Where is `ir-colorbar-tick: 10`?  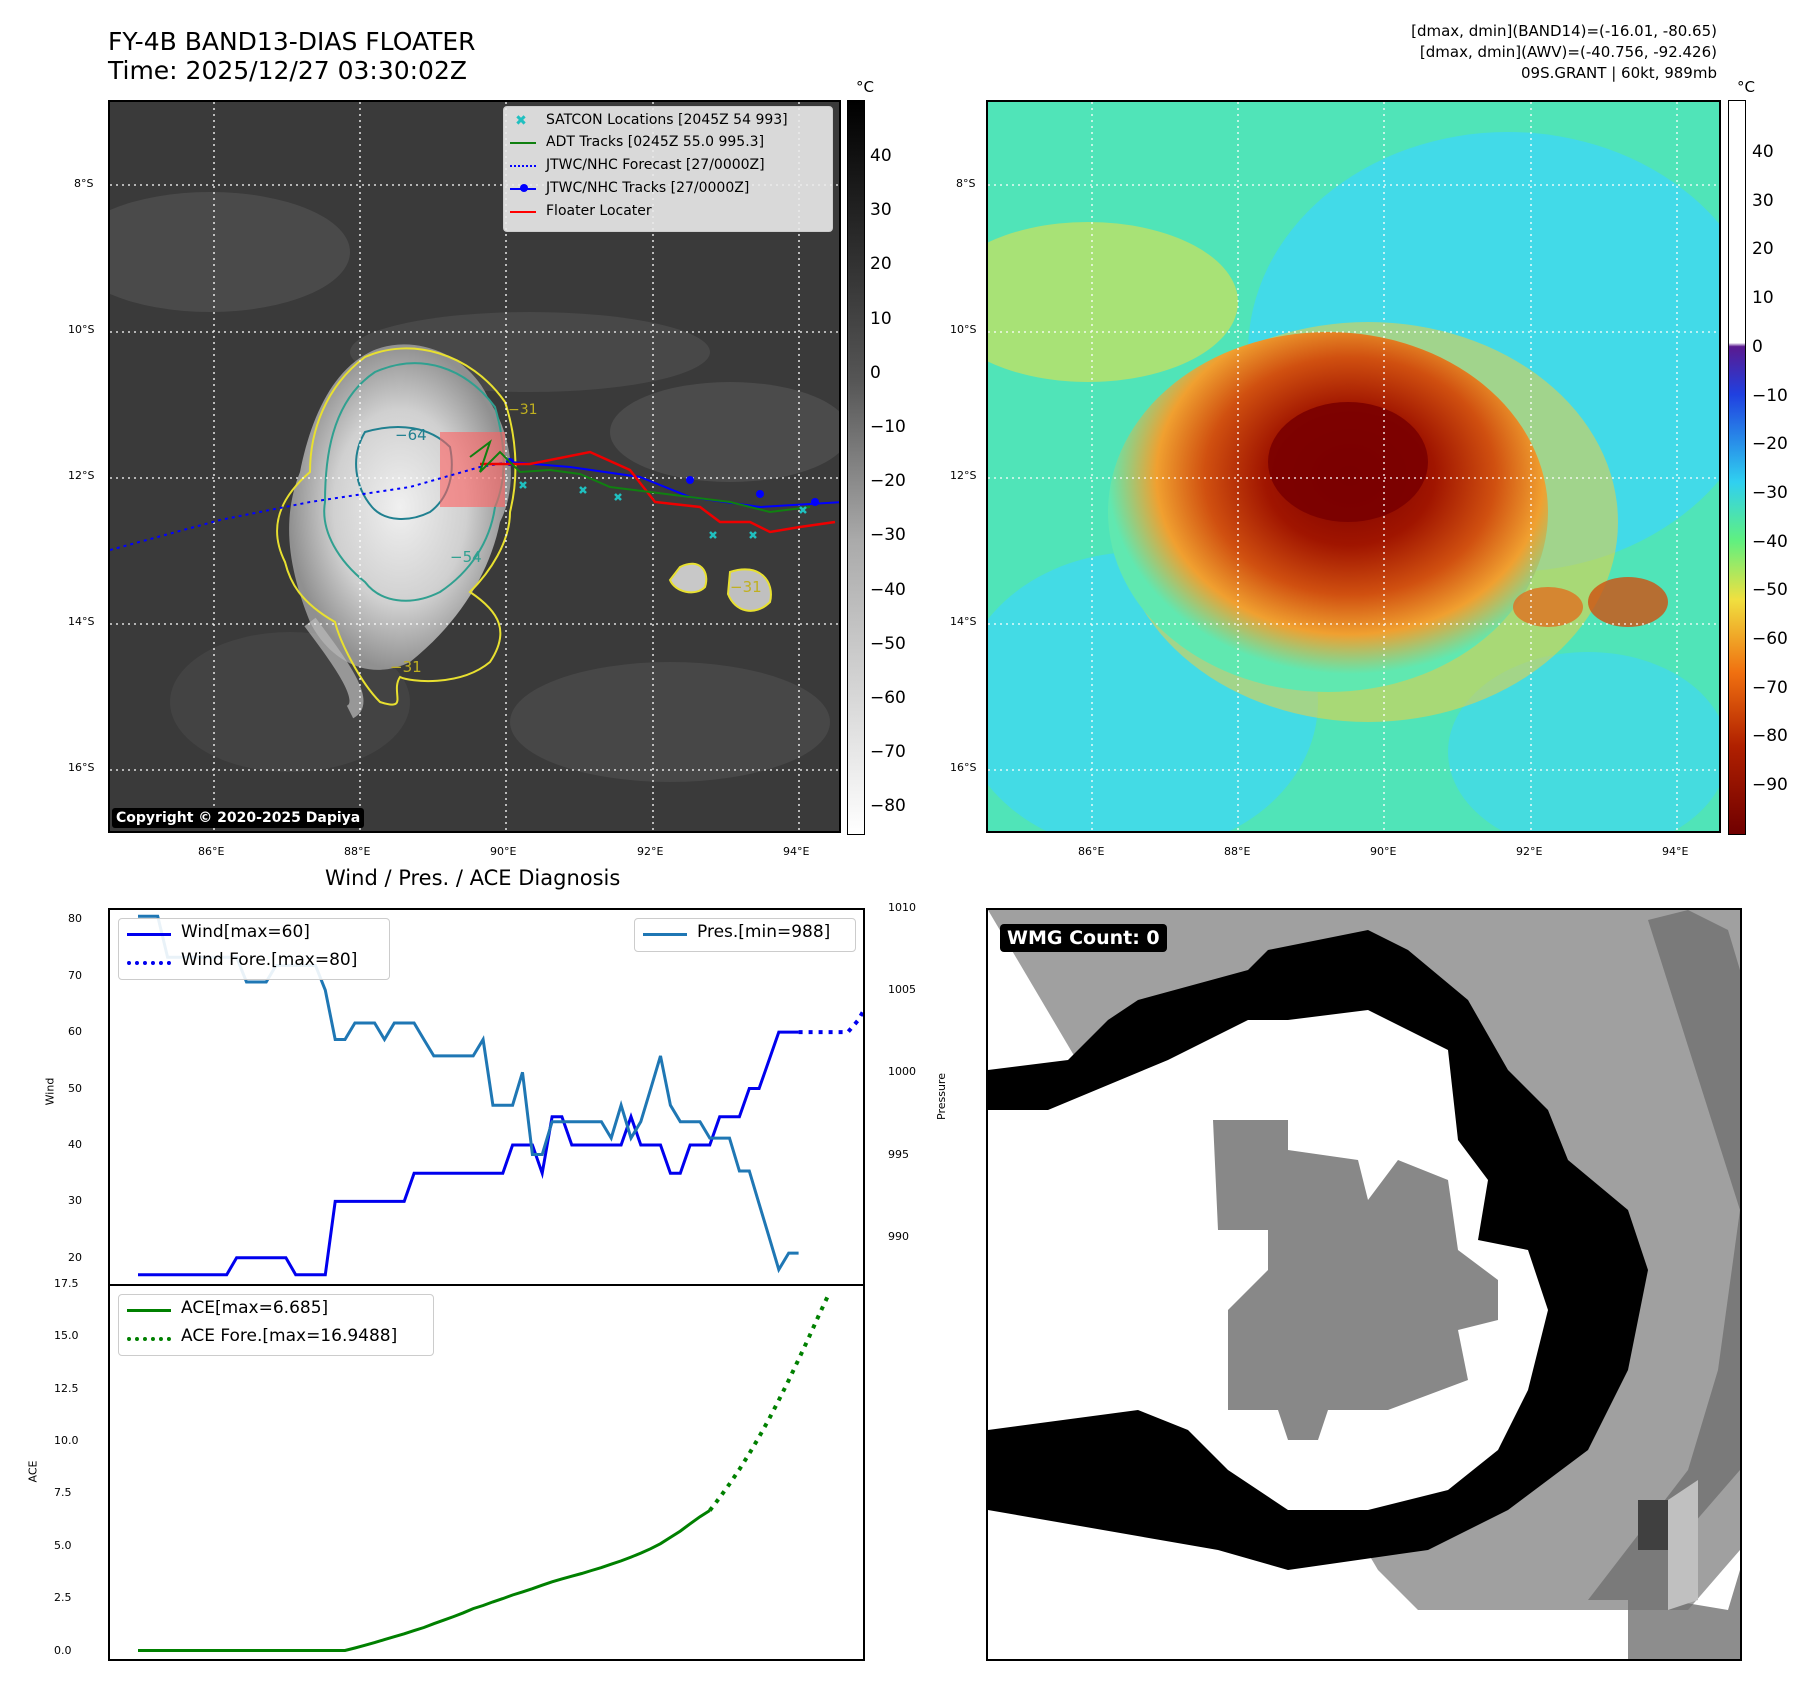
ir-colorbar-tick: 10 is located at coordinates (881, 318).